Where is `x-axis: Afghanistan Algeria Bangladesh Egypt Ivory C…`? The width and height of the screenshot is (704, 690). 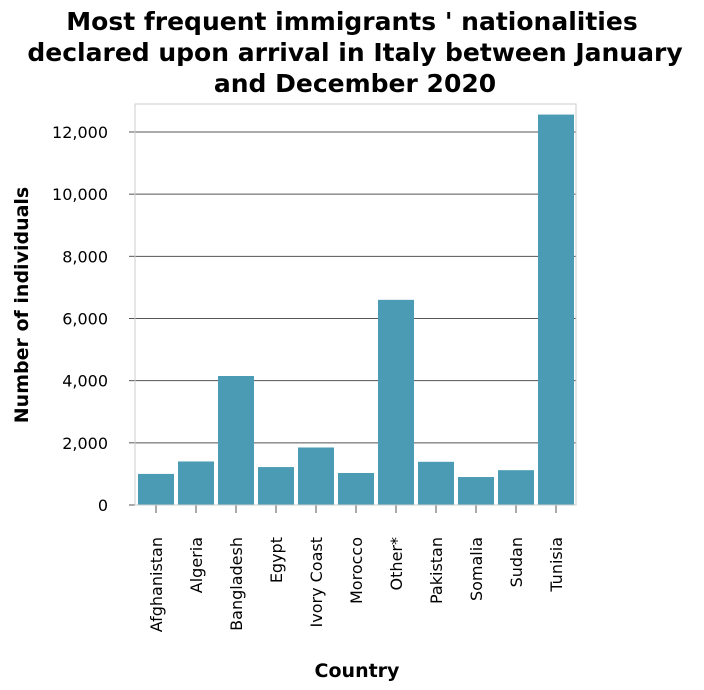
x-axis: Afghanistan Algeria Bangladesh Egypt Ivory C… is located at coordinates (356, 568).